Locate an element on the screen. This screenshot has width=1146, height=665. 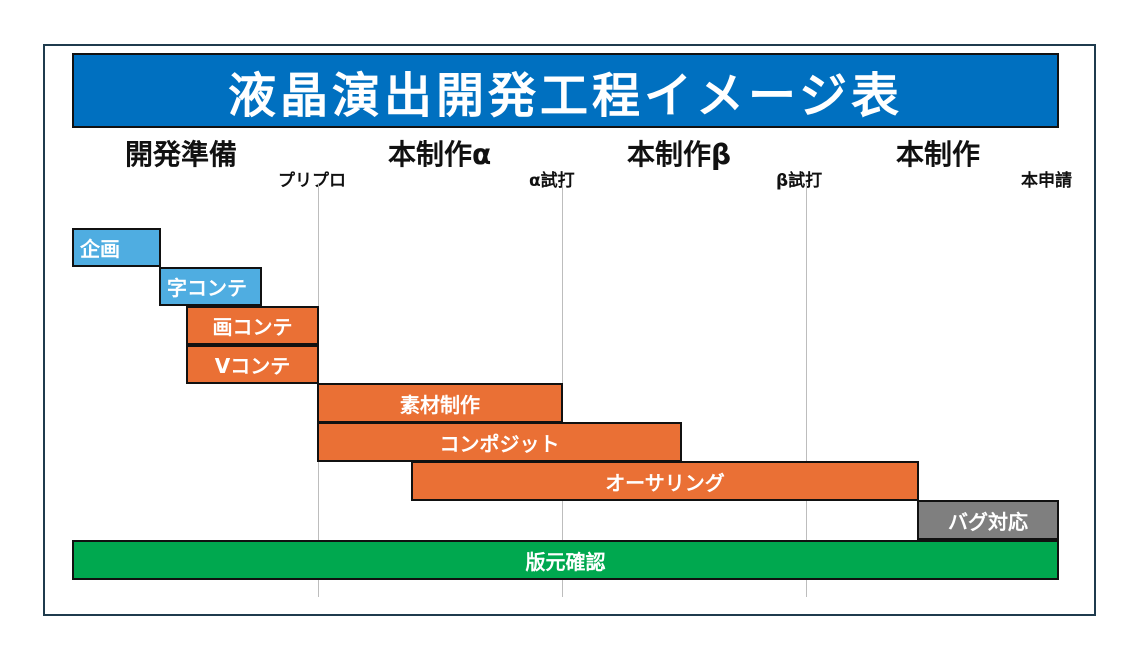
phase-alpha: 本制作α is located at coordinates (440, 154).